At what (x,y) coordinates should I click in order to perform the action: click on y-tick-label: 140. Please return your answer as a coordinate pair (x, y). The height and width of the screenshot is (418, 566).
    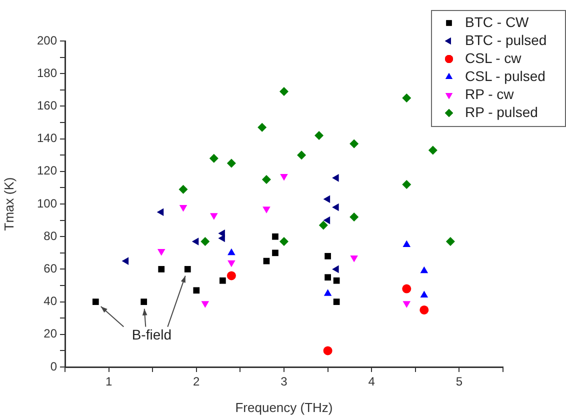
    Looking at the image, I should click on (47, 138).